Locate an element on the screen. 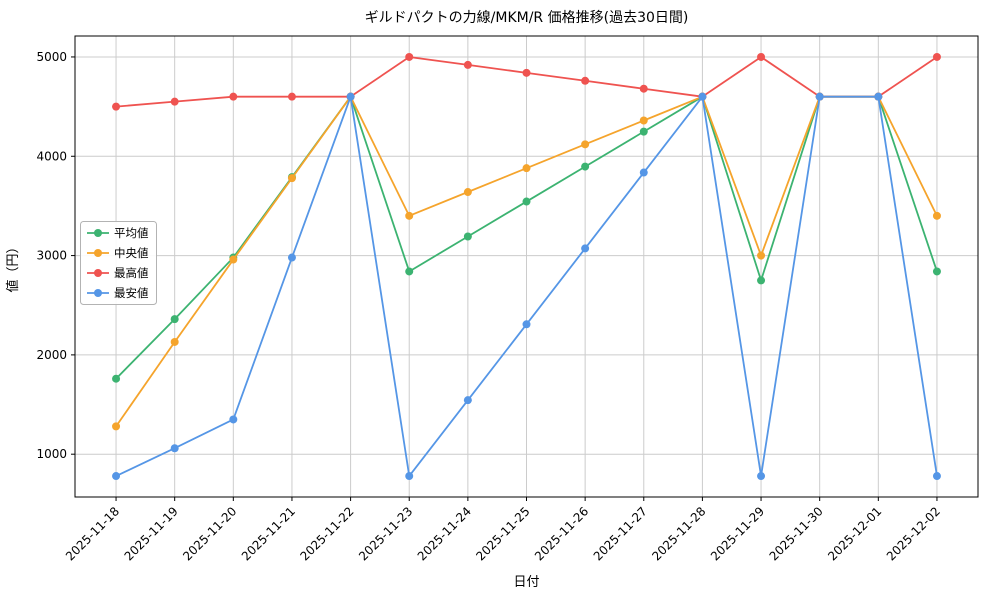 Image resolution: width=1000 pixels, height=600 pixels. legend-entry-max: 最高値 is located at coordinates (118, 273).